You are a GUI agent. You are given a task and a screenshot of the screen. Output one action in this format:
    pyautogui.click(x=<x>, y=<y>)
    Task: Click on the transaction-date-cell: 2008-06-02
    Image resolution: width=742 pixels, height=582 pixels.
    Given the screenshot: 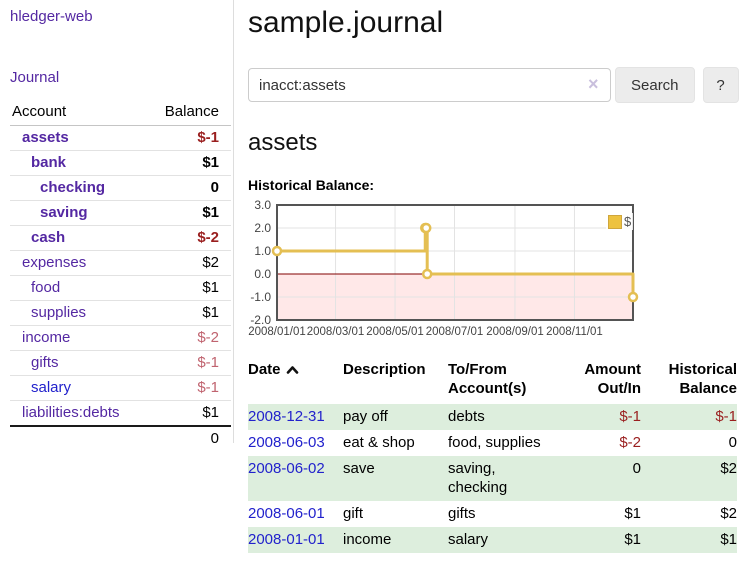 What is the action you would take?
    pyautogui.click(x=295, y=478)
    